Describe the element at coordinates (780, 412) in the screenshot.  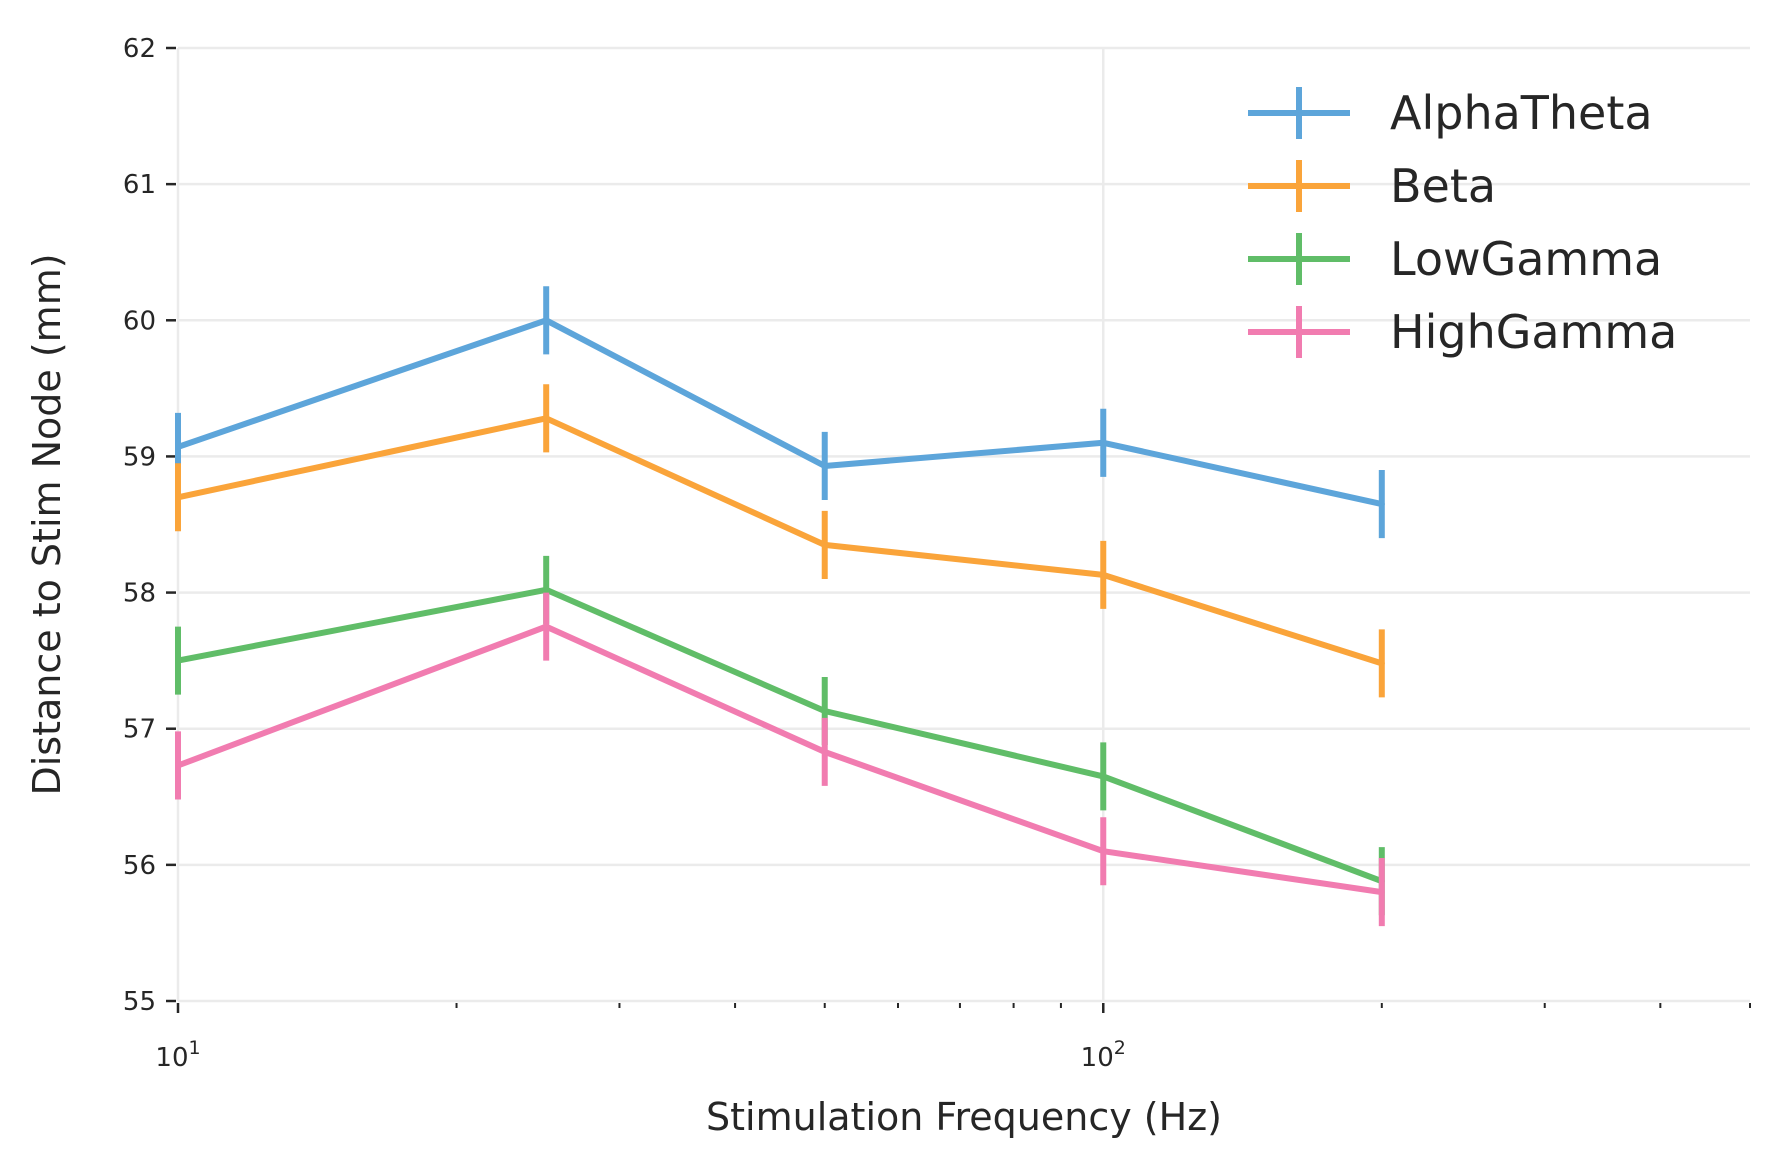
I see `series-alphatheta` at that location.